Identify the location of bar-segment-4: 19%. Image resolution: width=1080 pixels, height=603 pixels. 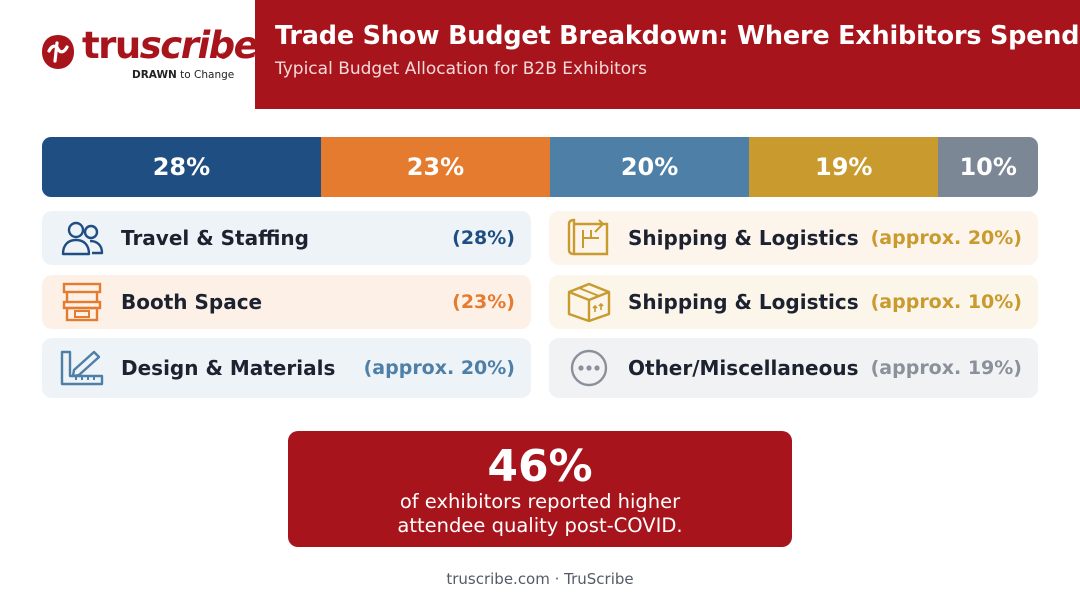
(844, 167).